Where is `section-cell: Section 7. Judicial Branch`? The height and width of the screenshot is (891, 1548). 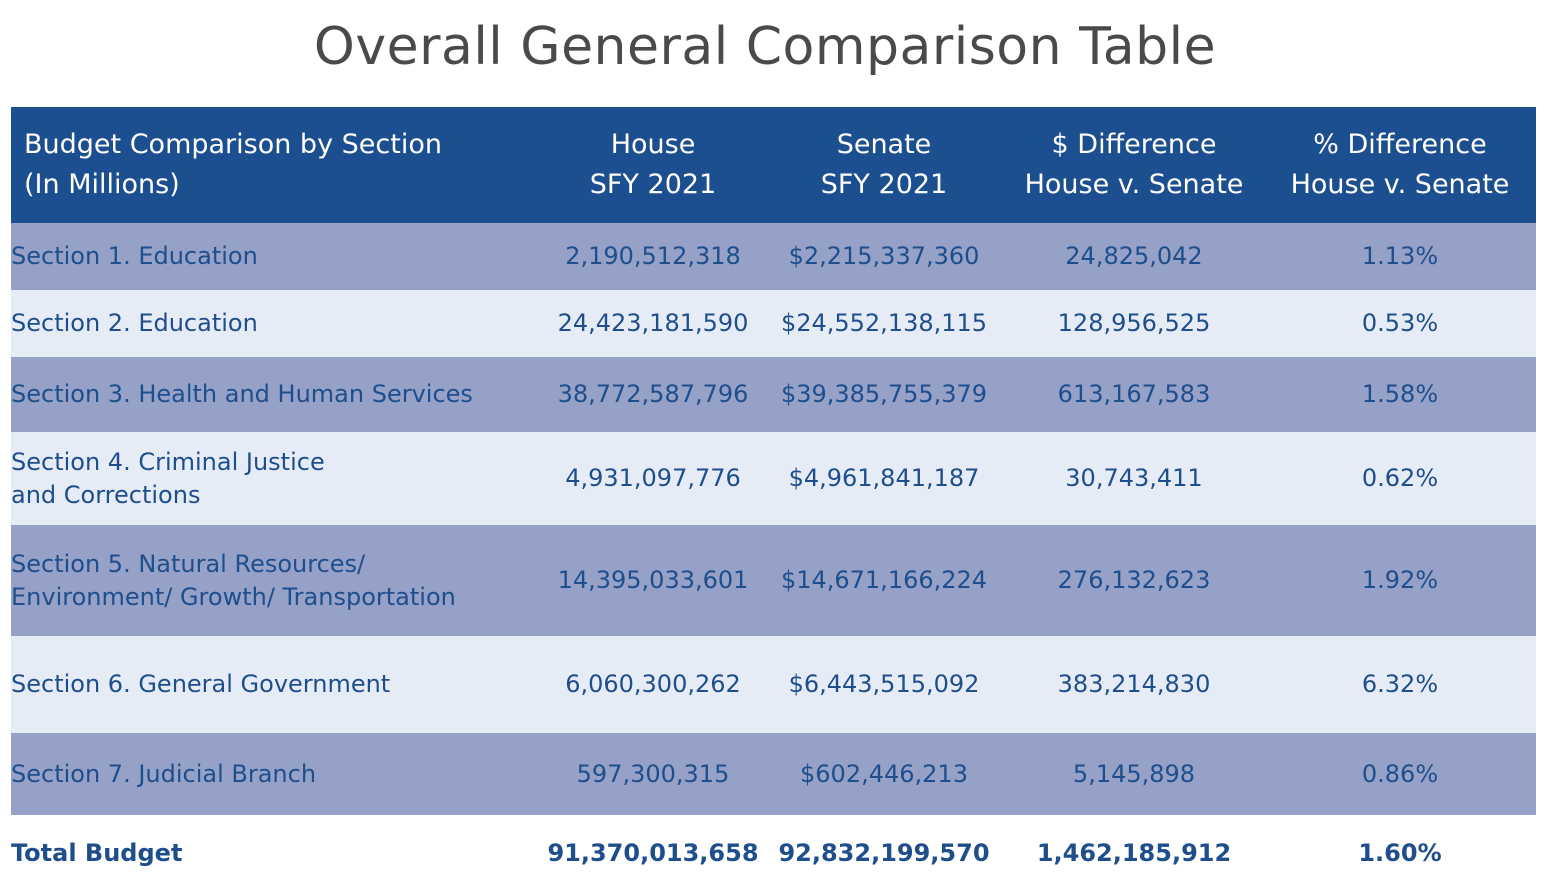 section-cell: Section 7. Judicial Branch is located at coordinates (276, 774).